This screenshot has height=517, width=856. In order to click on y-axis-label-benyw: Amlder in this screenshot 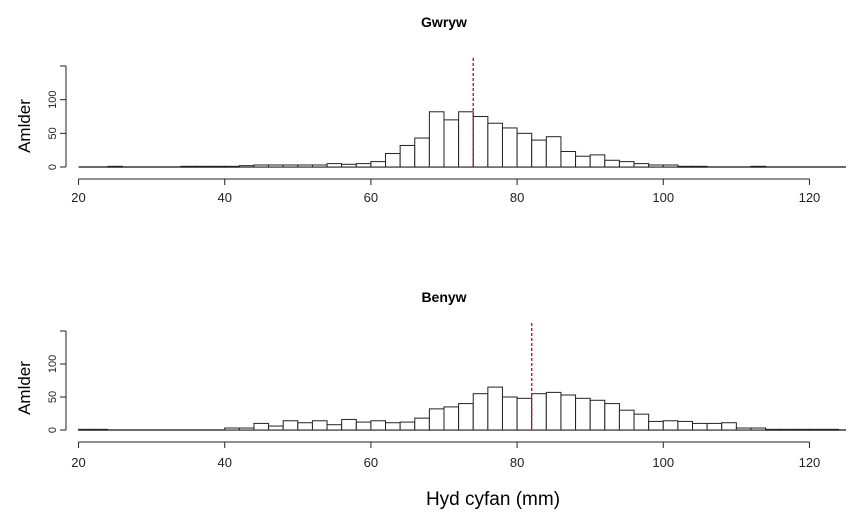, I will do `click(24, 388)`.